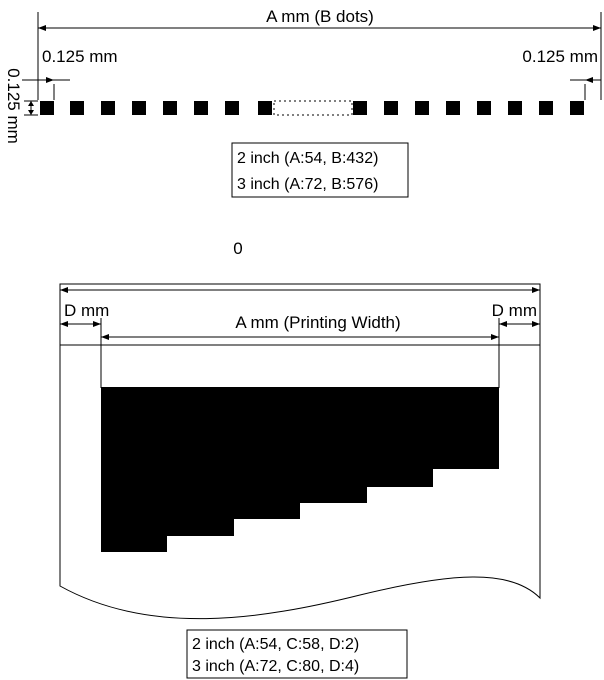 This screenshot has width=604, height=680. What do you see at coordinates (13, 106) in the screenshot?
I see `dot-height-label: 0.125 mm` at bounding box center [13, 106].